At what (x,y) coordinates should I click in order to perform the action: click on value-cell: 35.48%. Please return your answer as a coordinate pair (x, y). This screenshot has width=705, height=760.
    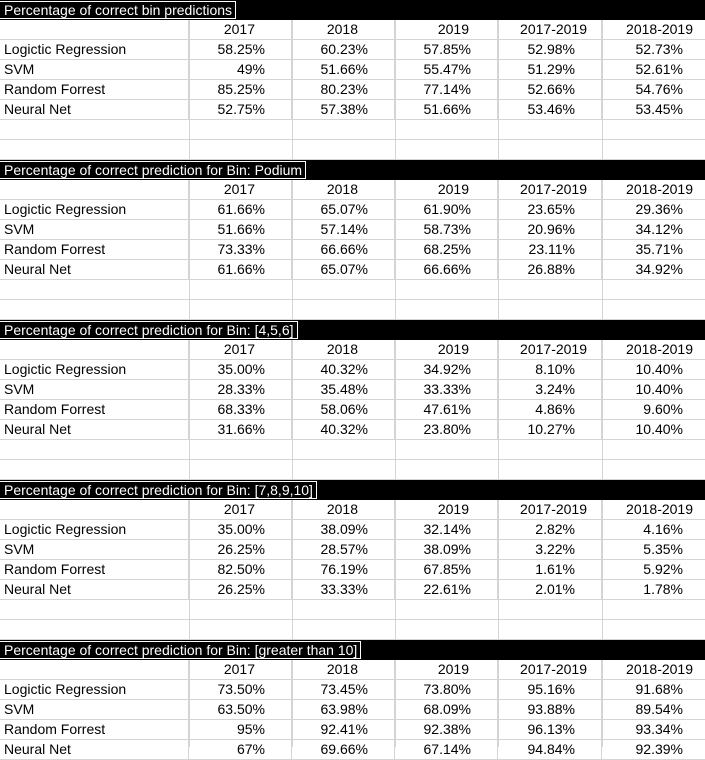
    Looking at the image, I should click on (343, 389).